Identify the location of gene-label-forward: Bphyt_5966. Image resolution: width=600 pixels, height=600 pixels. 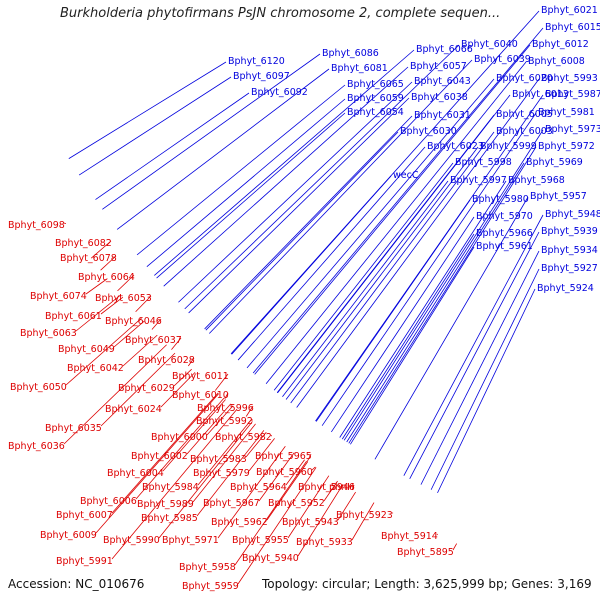
(504, 233).